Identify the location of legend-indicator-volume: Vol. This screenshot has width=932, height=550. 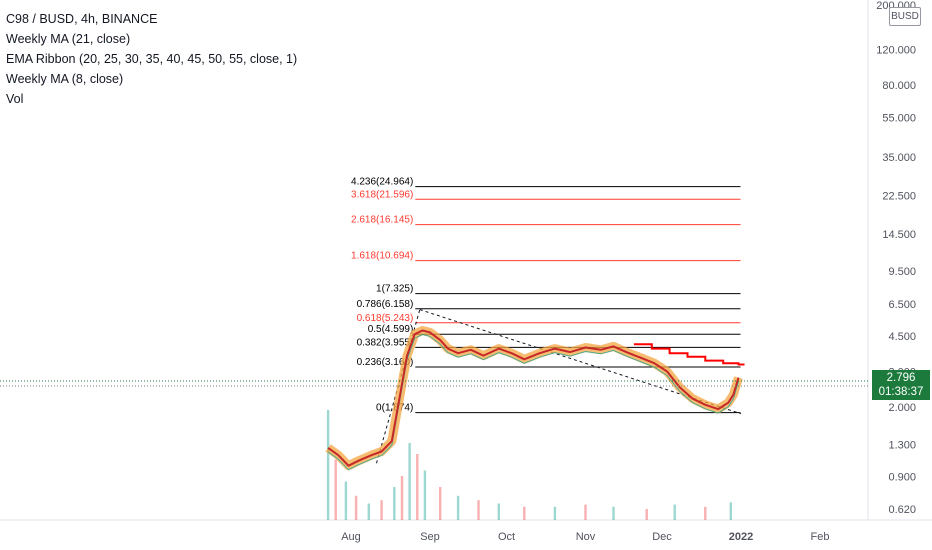
(15, 99).